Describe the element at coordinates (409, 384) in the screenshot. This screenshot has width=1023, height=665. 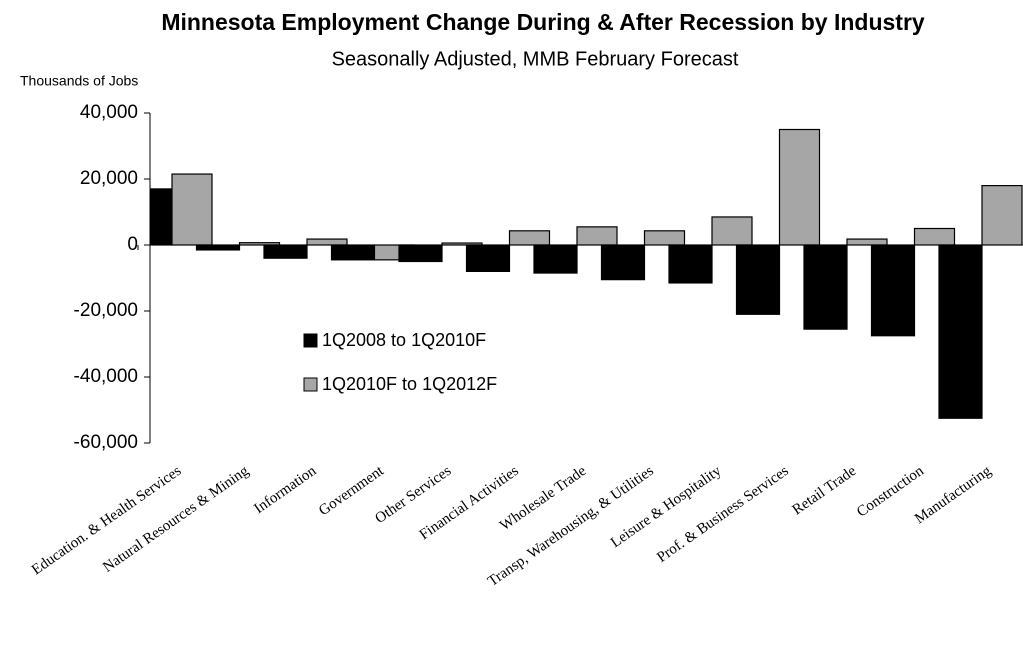
I see `legend-label: 1Q2010F to 1Q2012F` at that location.